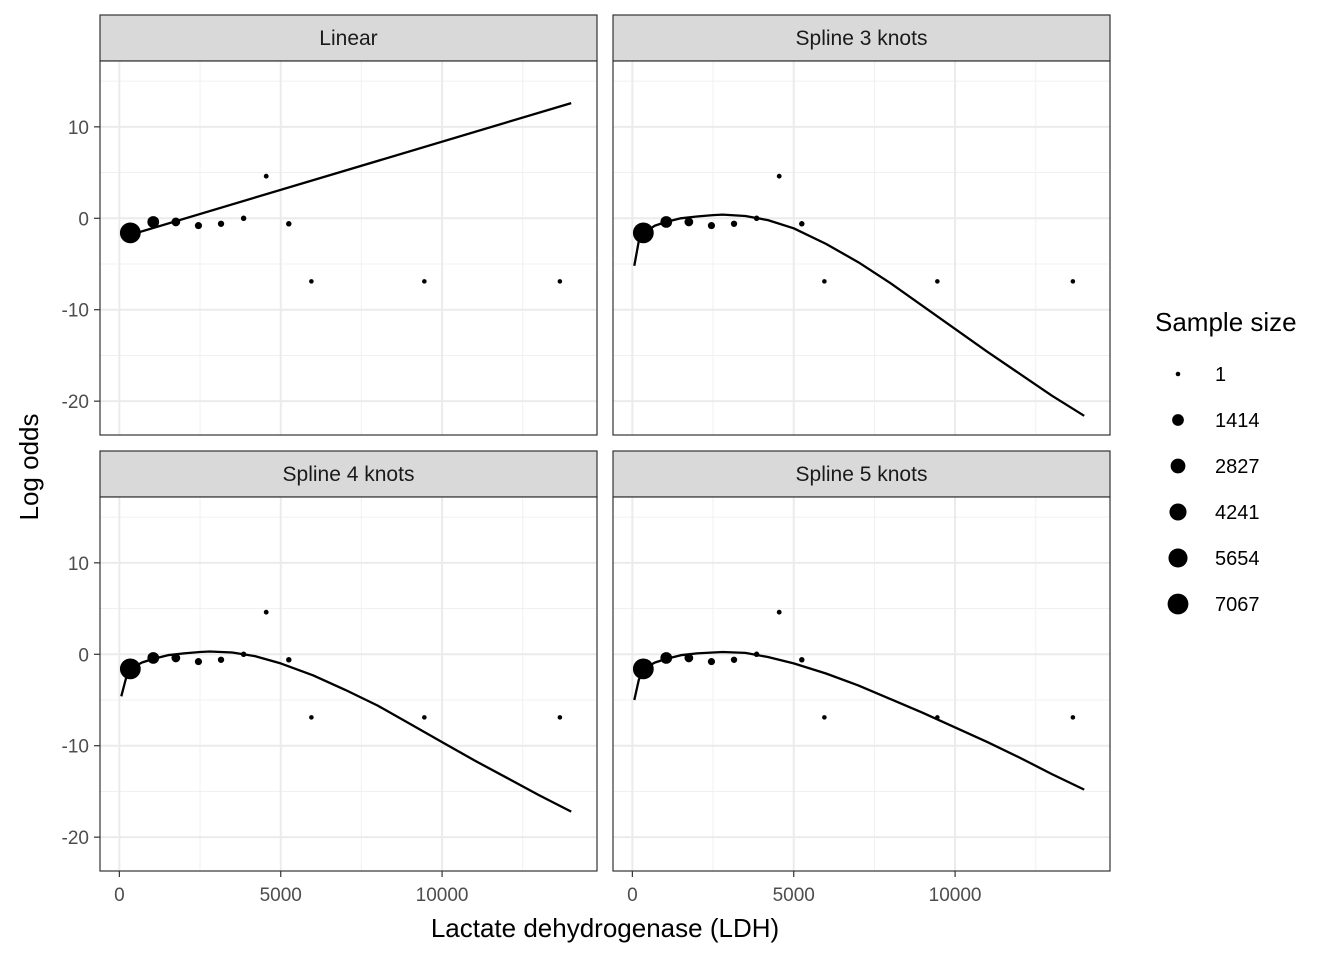  I want to click on panel-title: Spline 5 knots, so click(862, 474).